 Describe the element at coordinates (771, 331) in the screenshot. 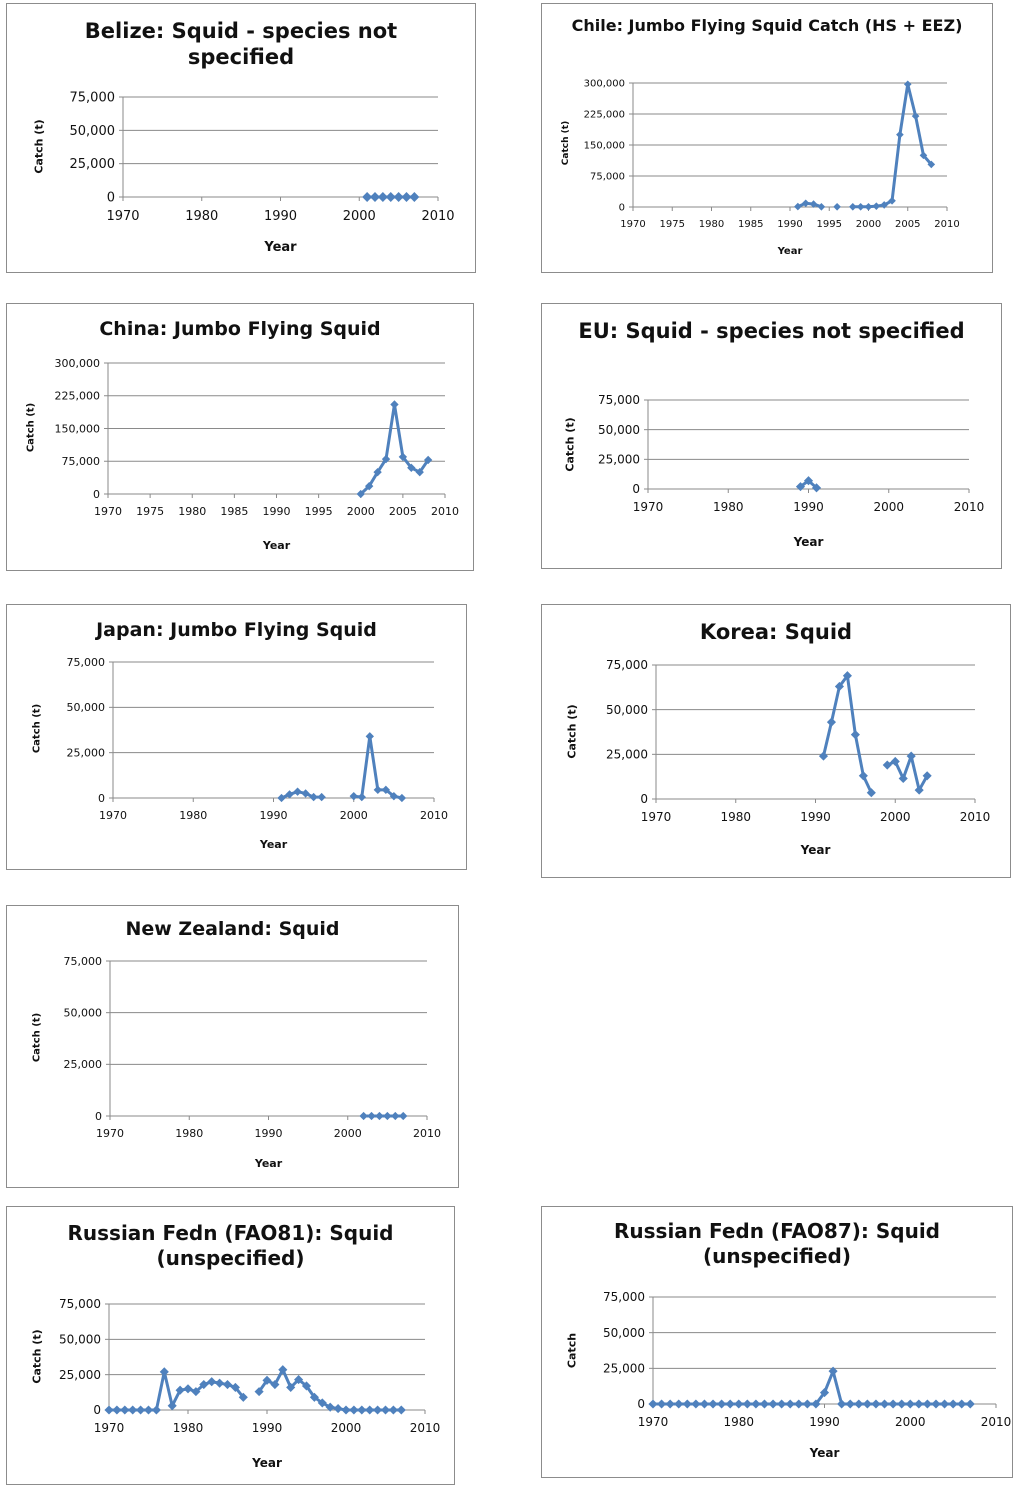

I see `chart-title: EU: Squid - species not specified` at that location.